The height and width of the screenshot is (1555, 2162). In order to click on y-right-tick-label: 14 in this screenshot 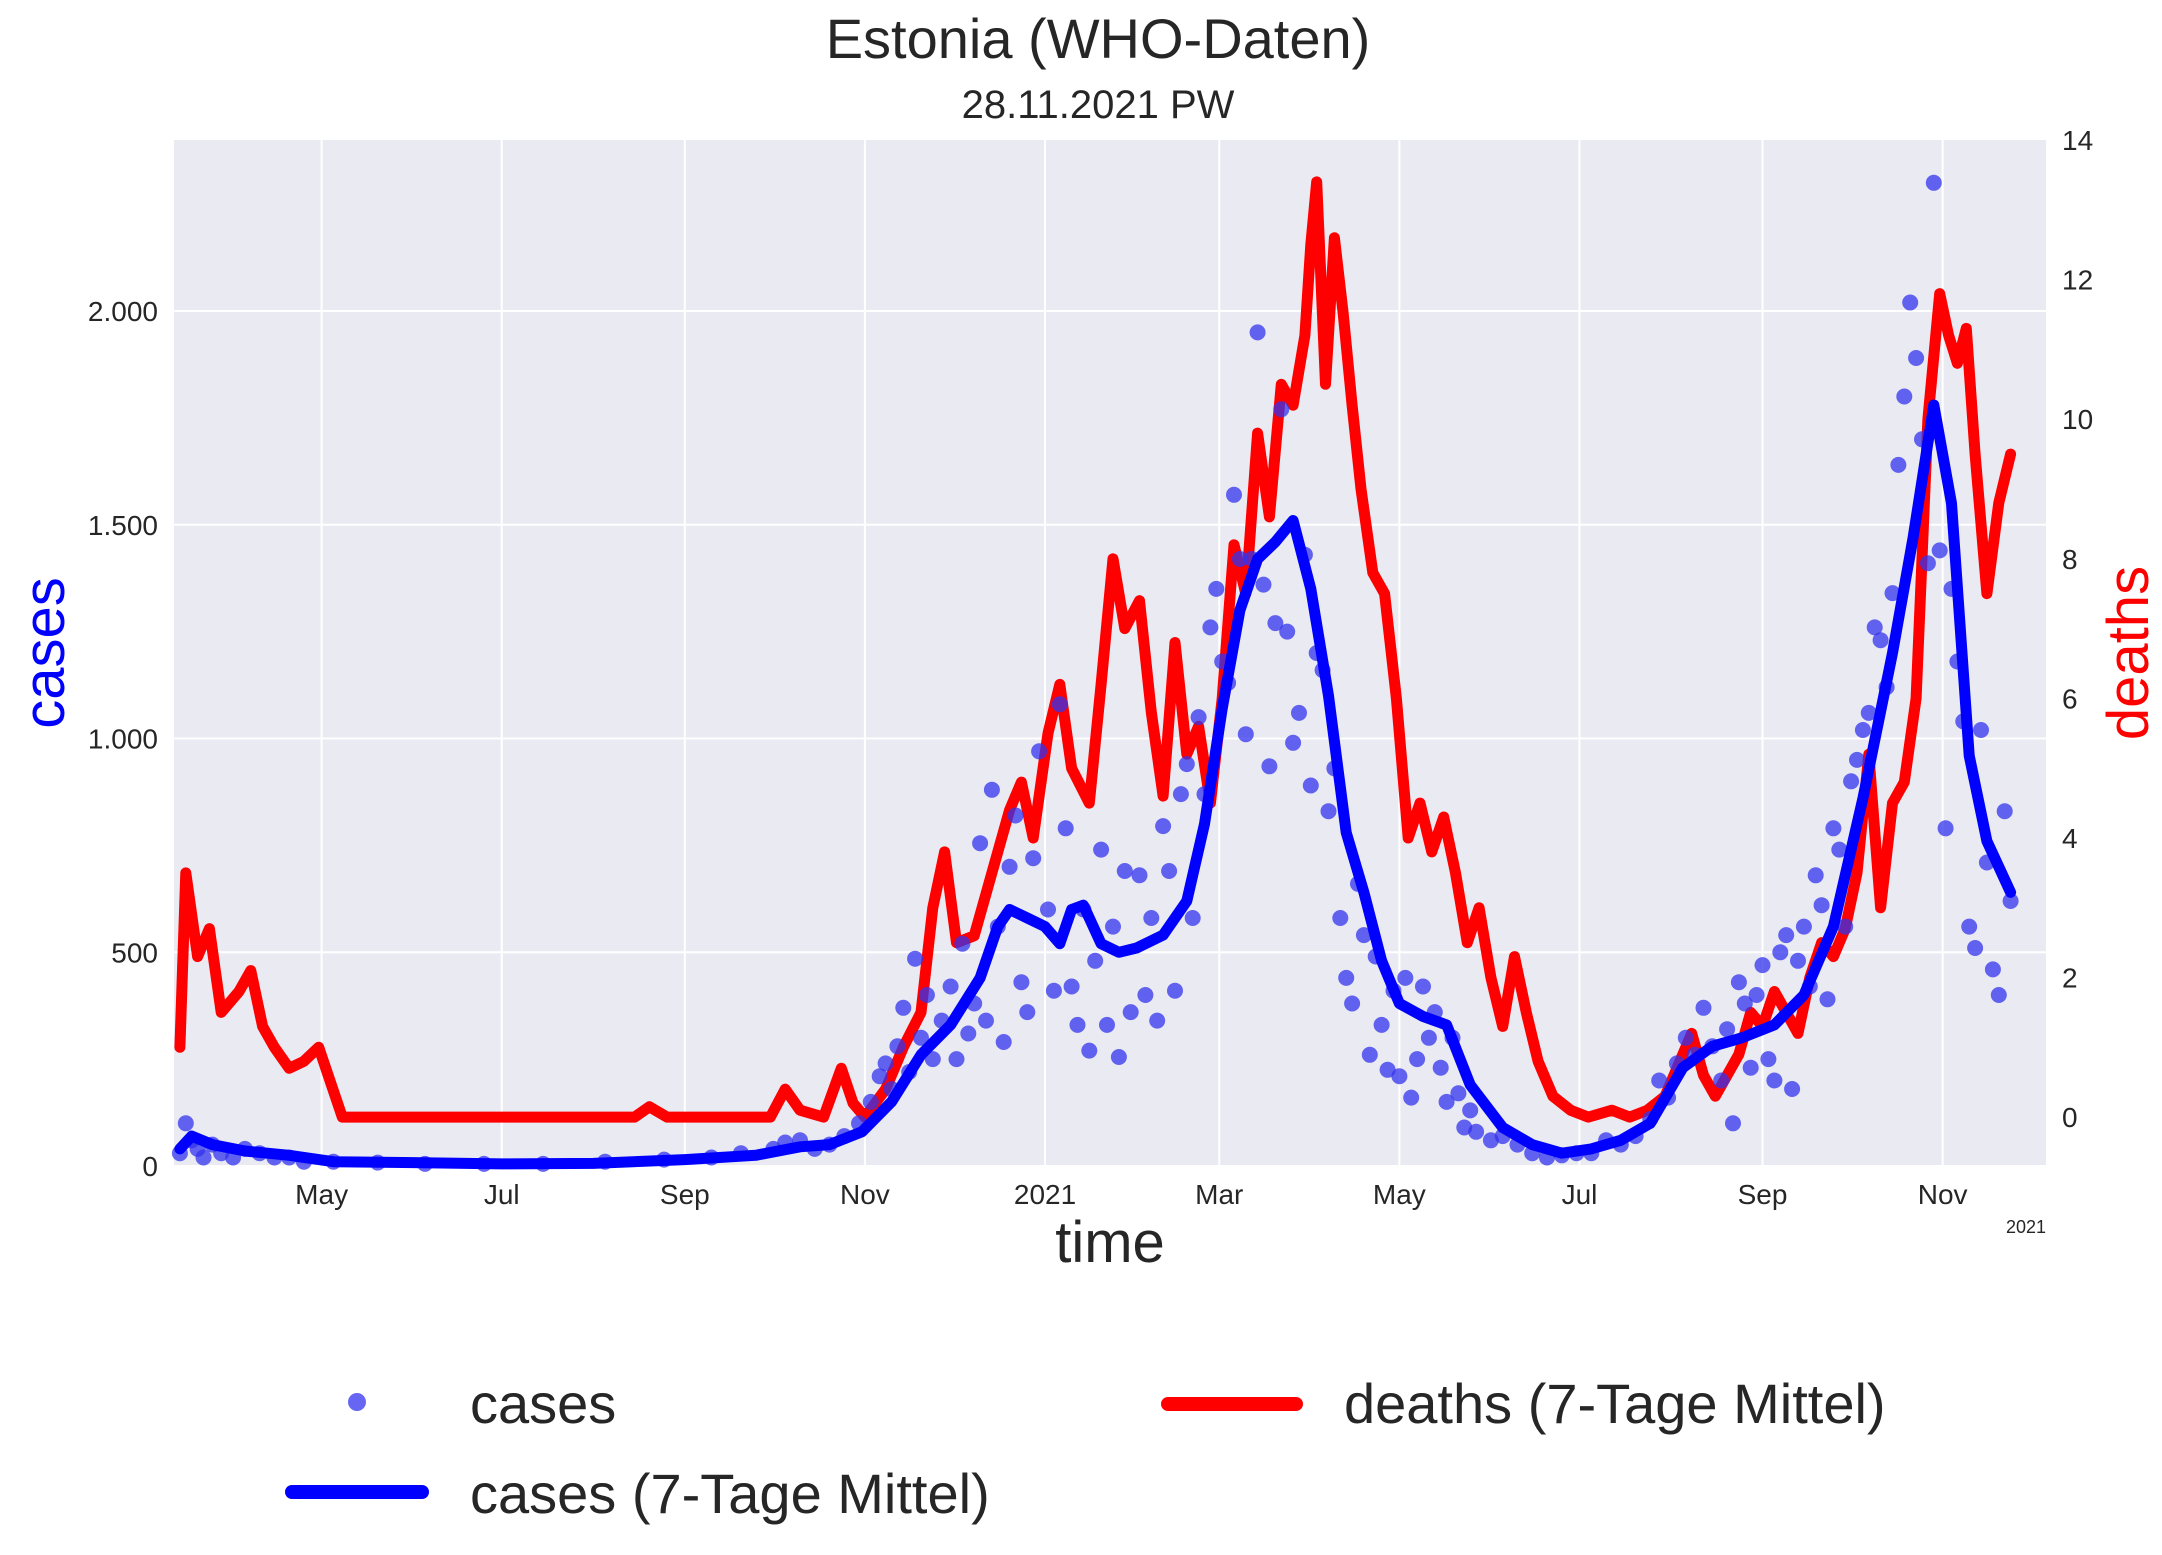, I will do `click(2077, 140)`.